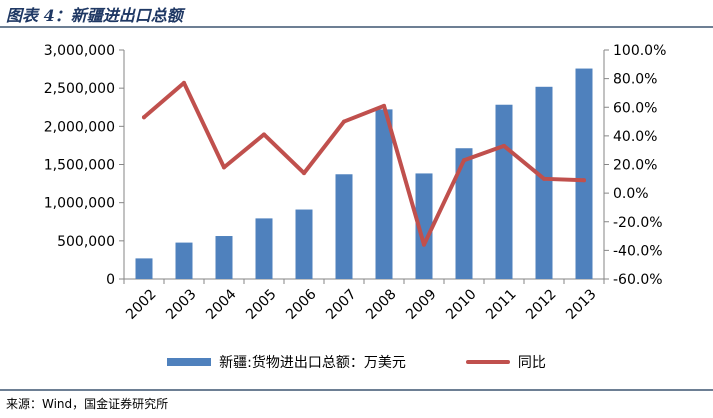 The width and height of the screenshot is (713, 418). I want to click on legend-item-line: 同比, so click(505, 362).